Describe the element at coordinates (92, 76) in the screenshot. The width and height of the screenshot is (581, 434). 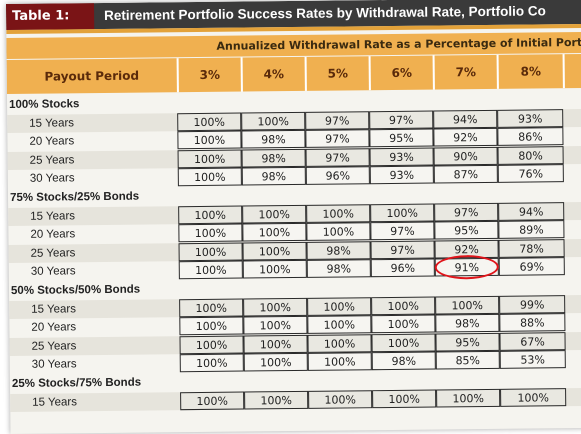
I see `column-header-payout-period: Payout Period` at that location.